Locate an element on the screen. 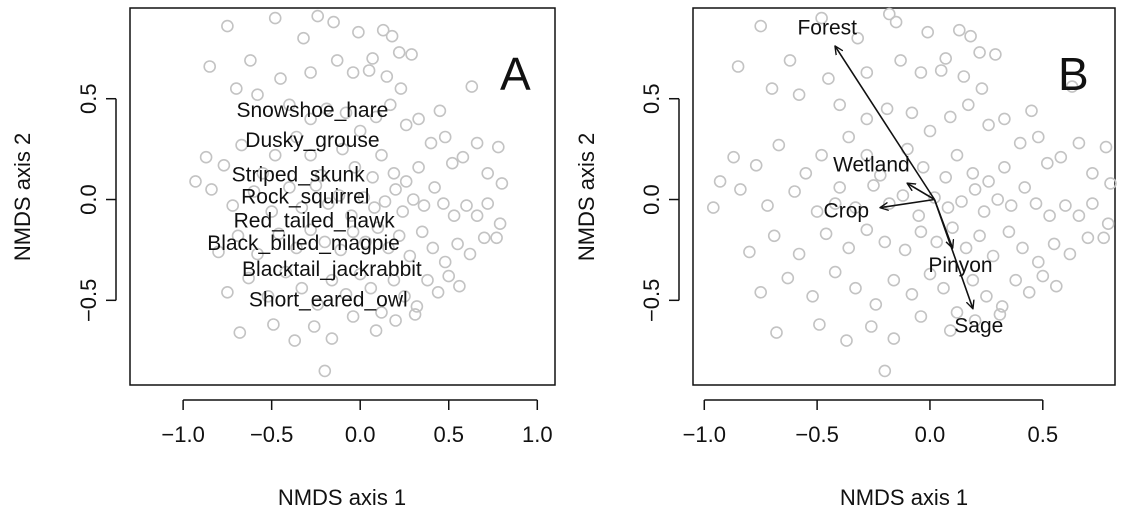  panel-a-x-tick-label: −0.5 is located at coordinates (271, 434).